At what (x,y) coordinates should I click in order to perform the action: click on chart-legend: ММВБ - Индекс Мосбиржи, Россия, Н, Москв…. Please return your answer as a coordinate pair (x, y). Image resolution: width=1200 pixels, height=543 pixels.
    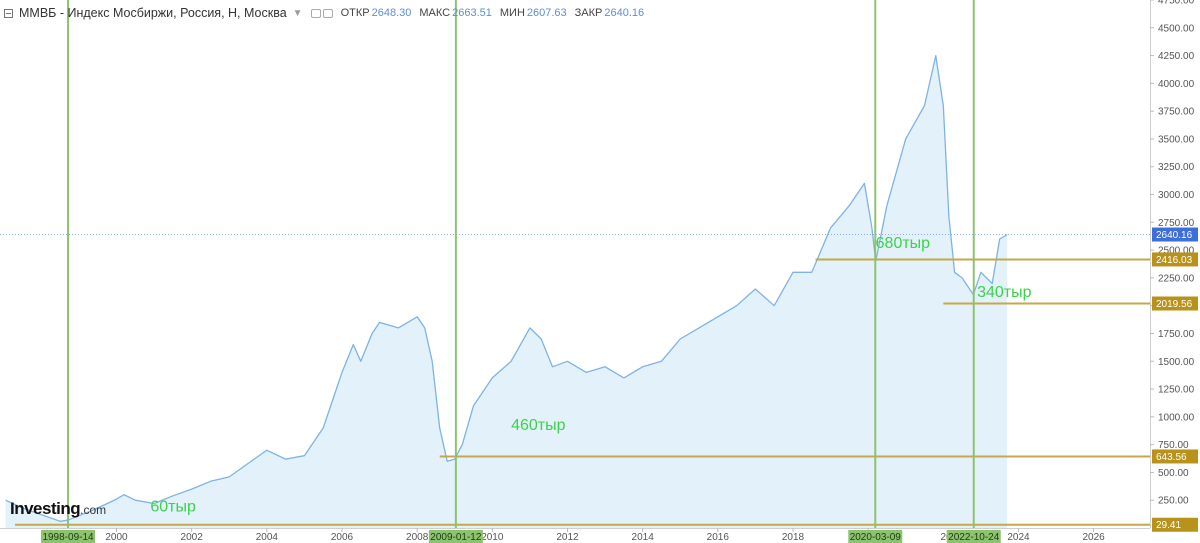
    Looking at the image, I should click on (322, 13).